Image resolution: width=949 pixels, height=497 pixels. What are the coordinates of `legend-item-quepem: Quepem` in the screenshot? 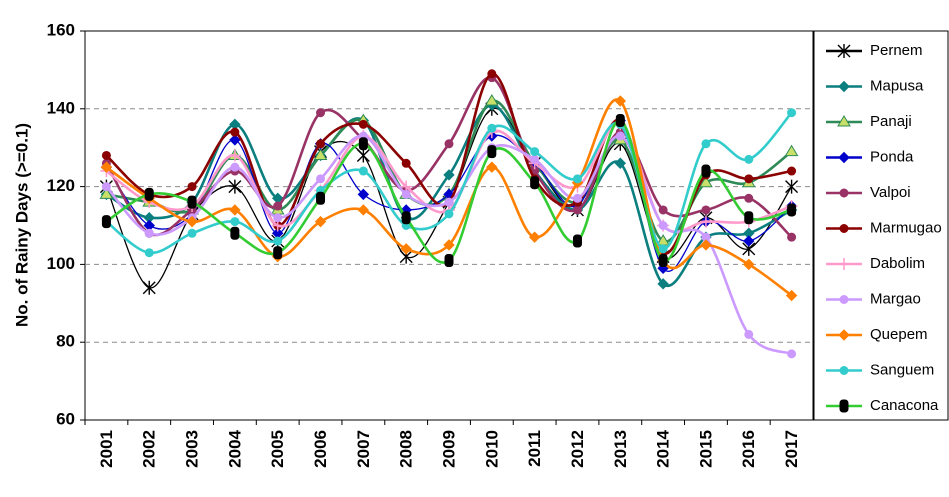 It's located at (877, 334).